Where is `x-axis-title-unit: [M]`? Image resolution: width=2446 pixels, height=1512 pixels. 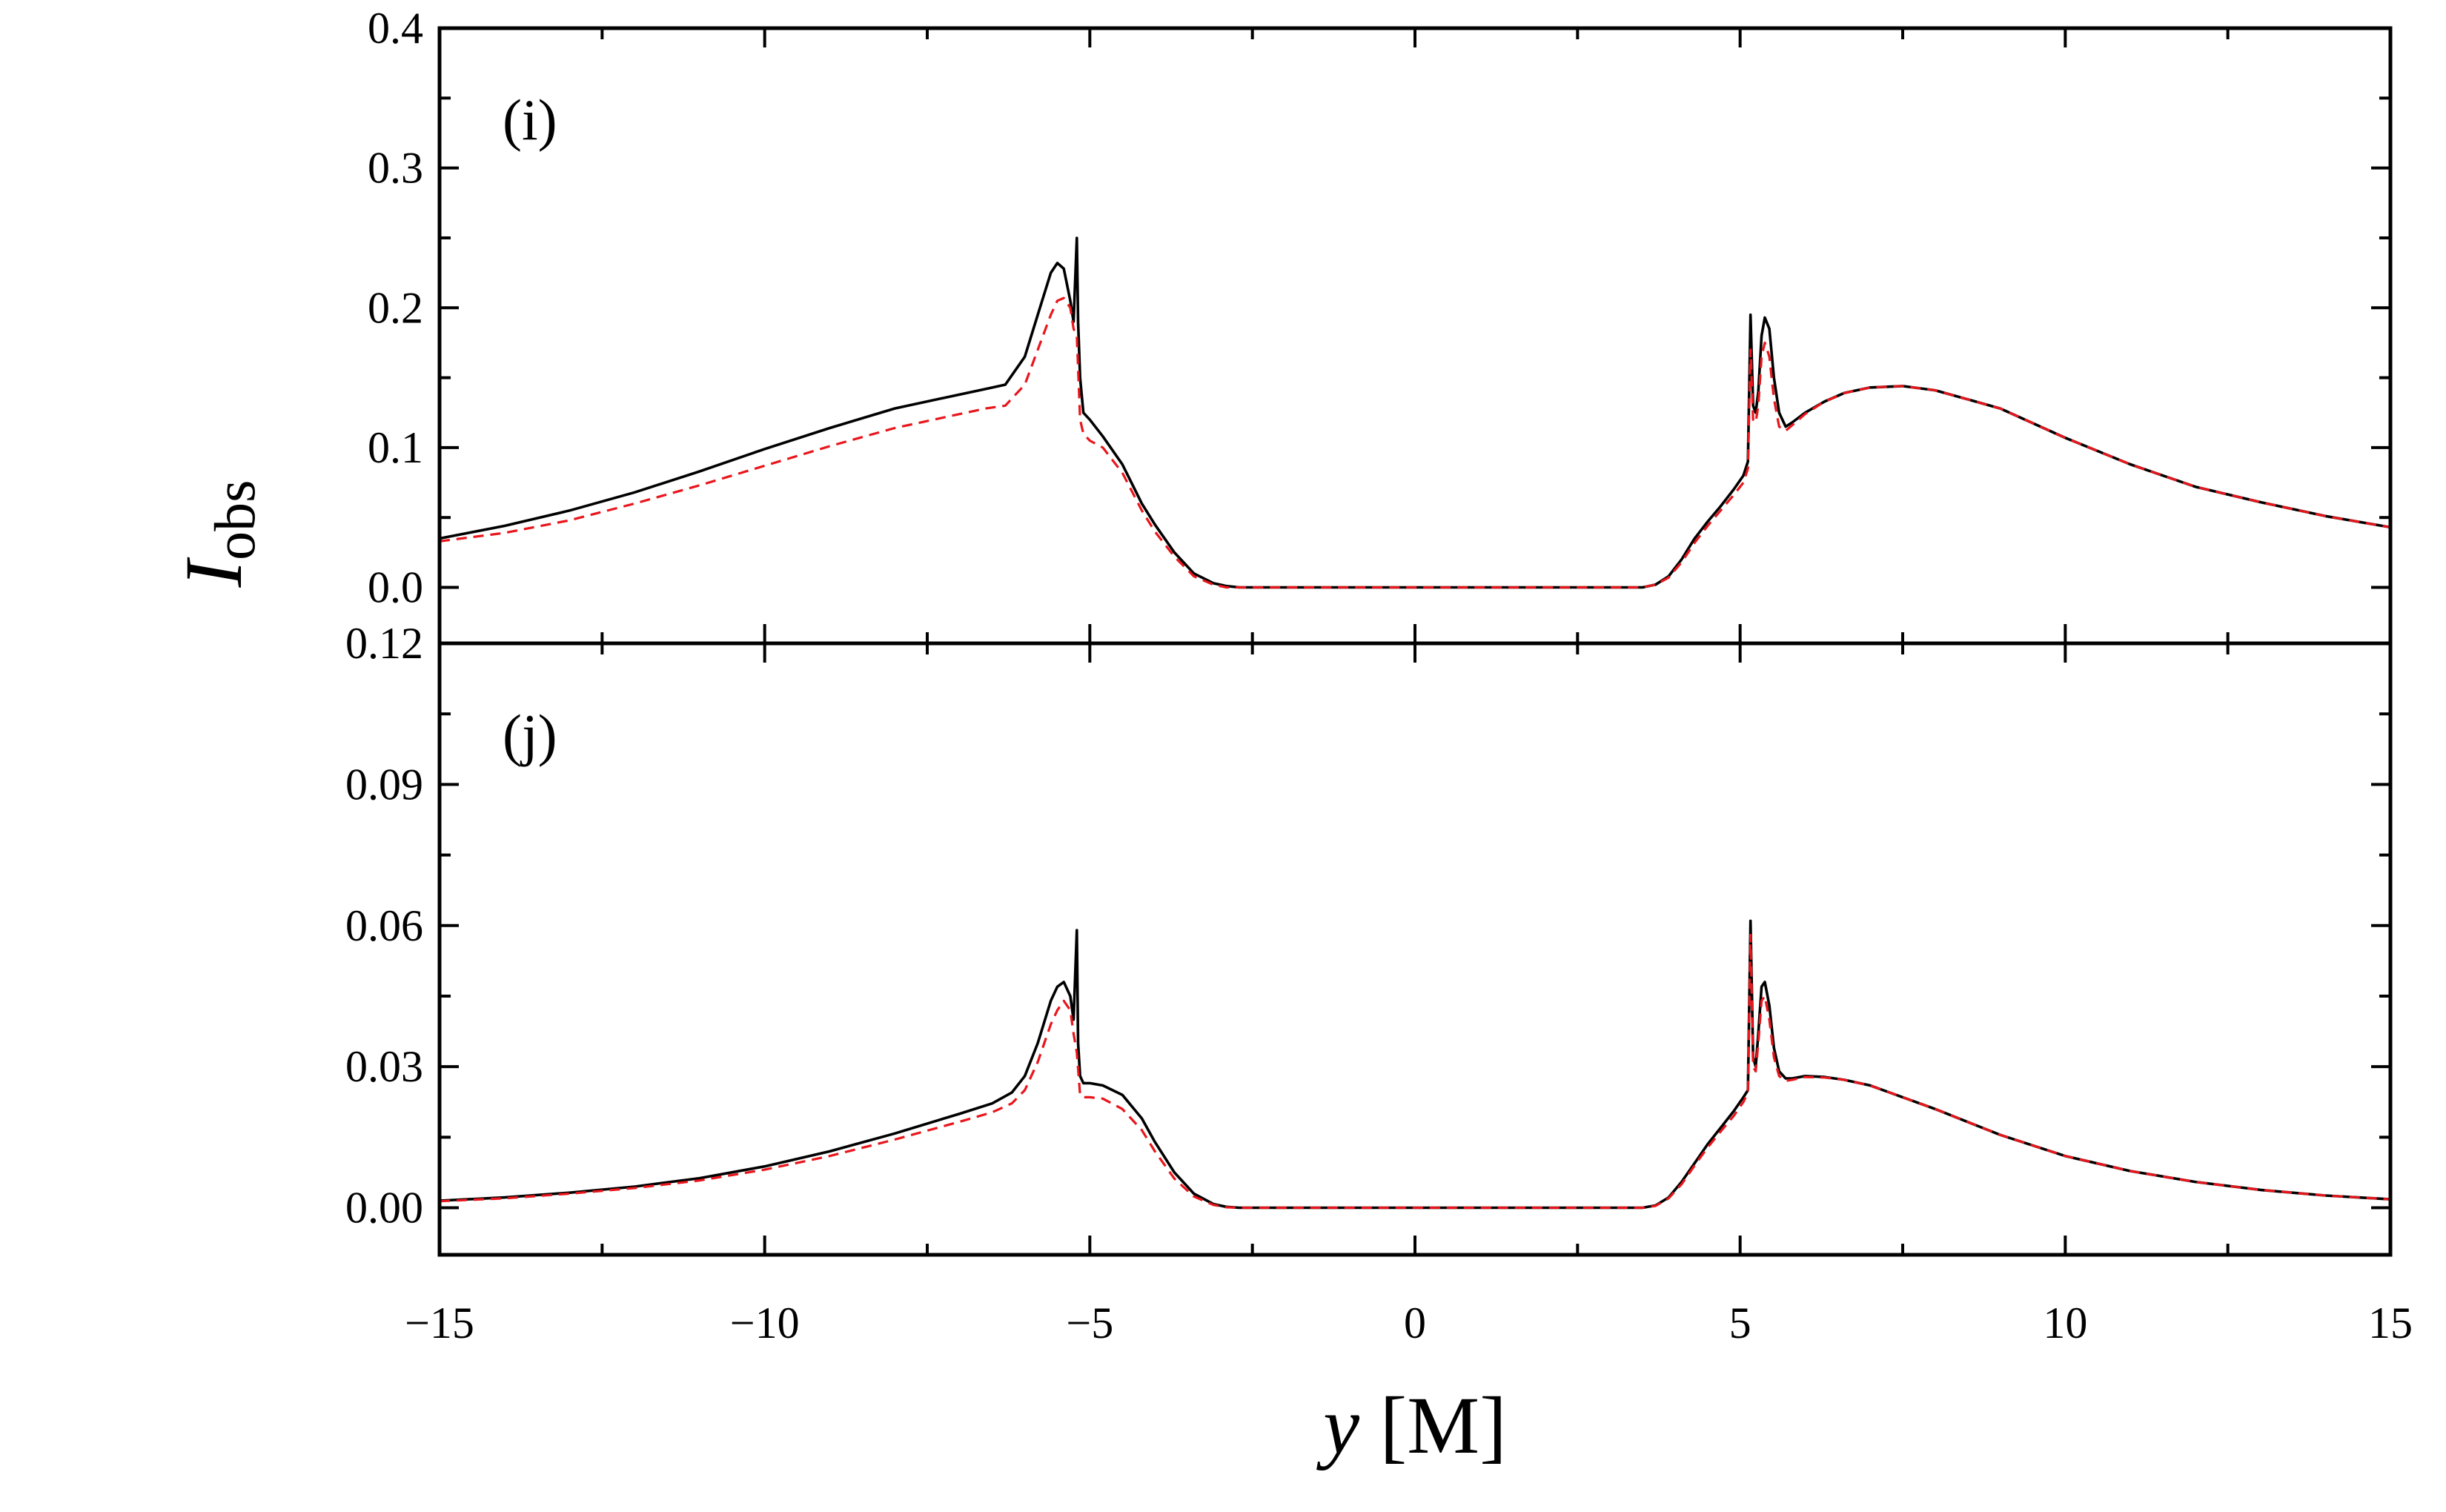
x-axis-title-unit: [M] is located at coordinates (1433, 1425).